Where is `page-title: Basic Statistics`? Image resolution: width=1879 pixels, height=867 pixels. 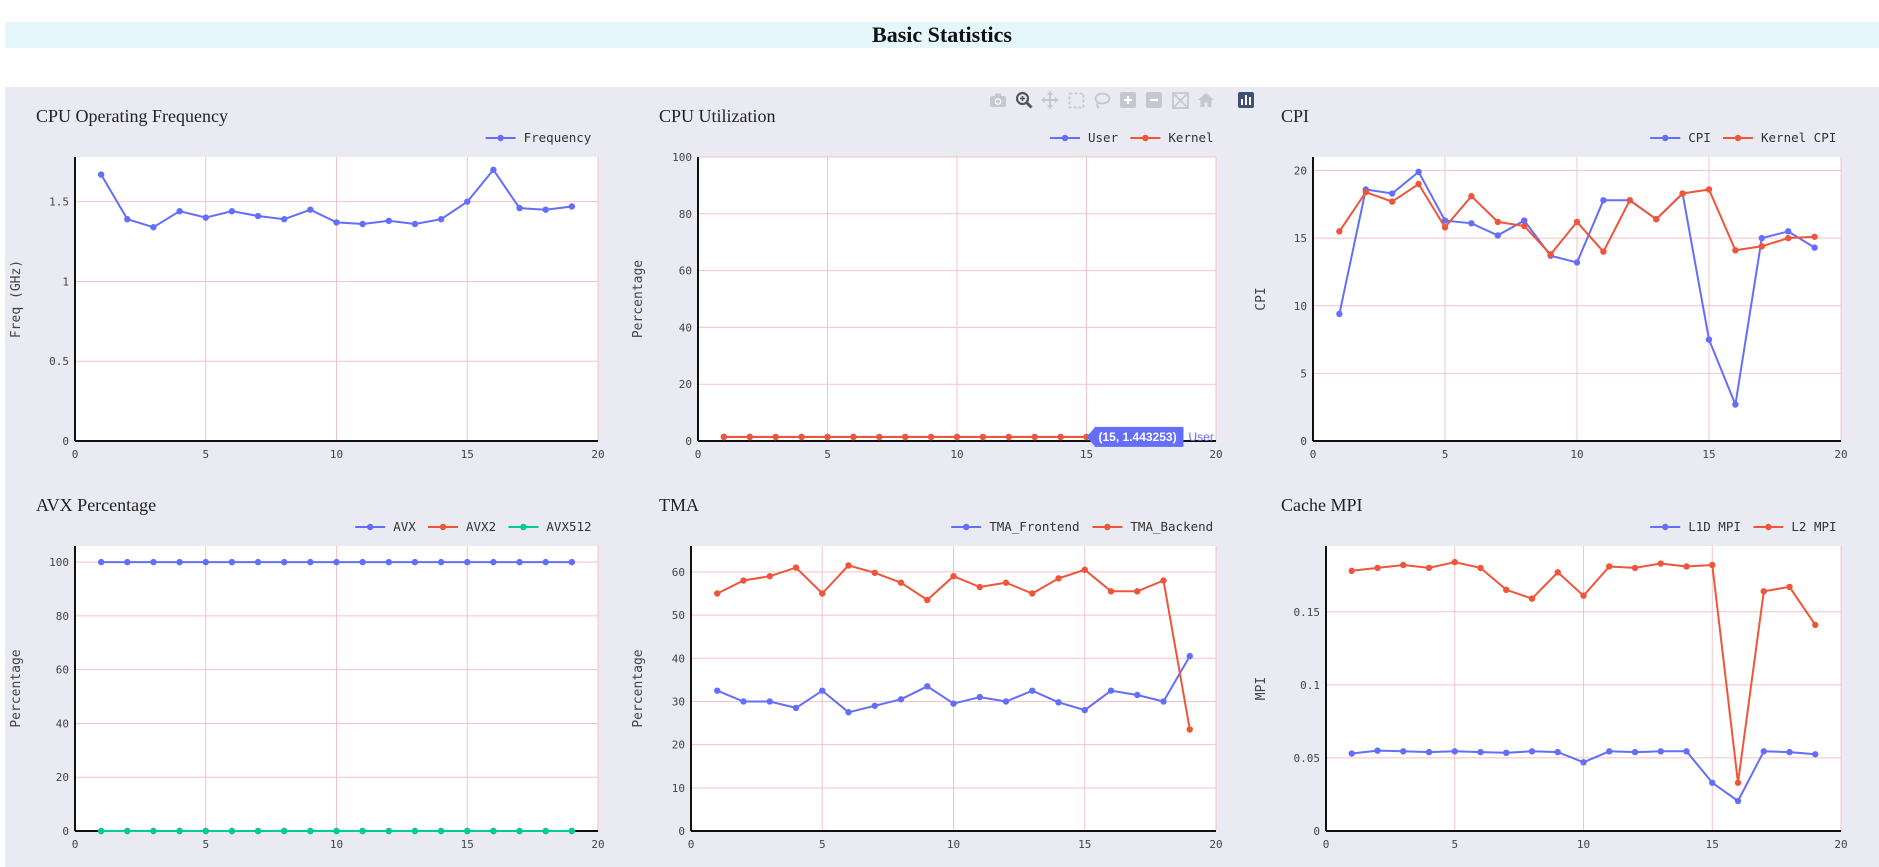
page-title: Basic Statistics is located at coordinates (942, 34).